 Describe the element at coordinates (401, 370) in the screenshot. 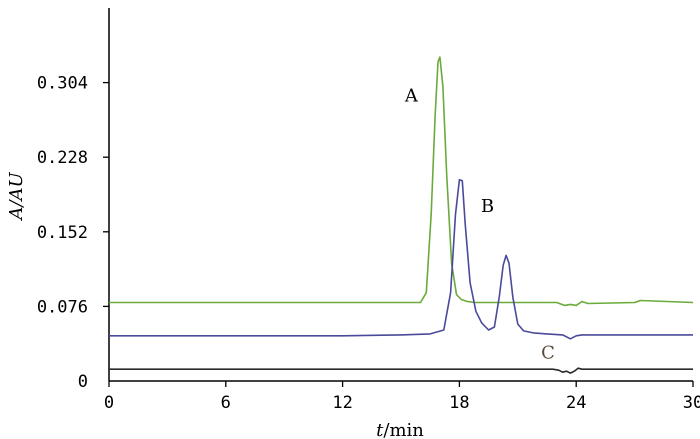

I see `series-line-c` at that location.